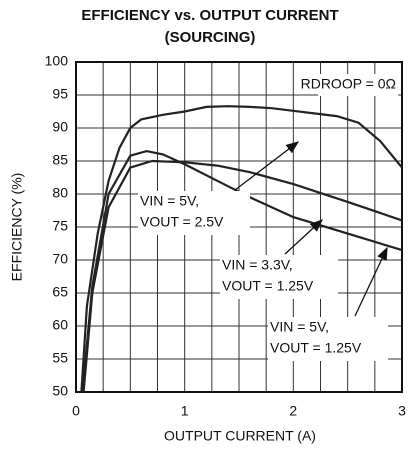 Image resolution: width=409 pixels, height=460 pixels. I want to click on x-tick-label: 1, so click(185, 411).